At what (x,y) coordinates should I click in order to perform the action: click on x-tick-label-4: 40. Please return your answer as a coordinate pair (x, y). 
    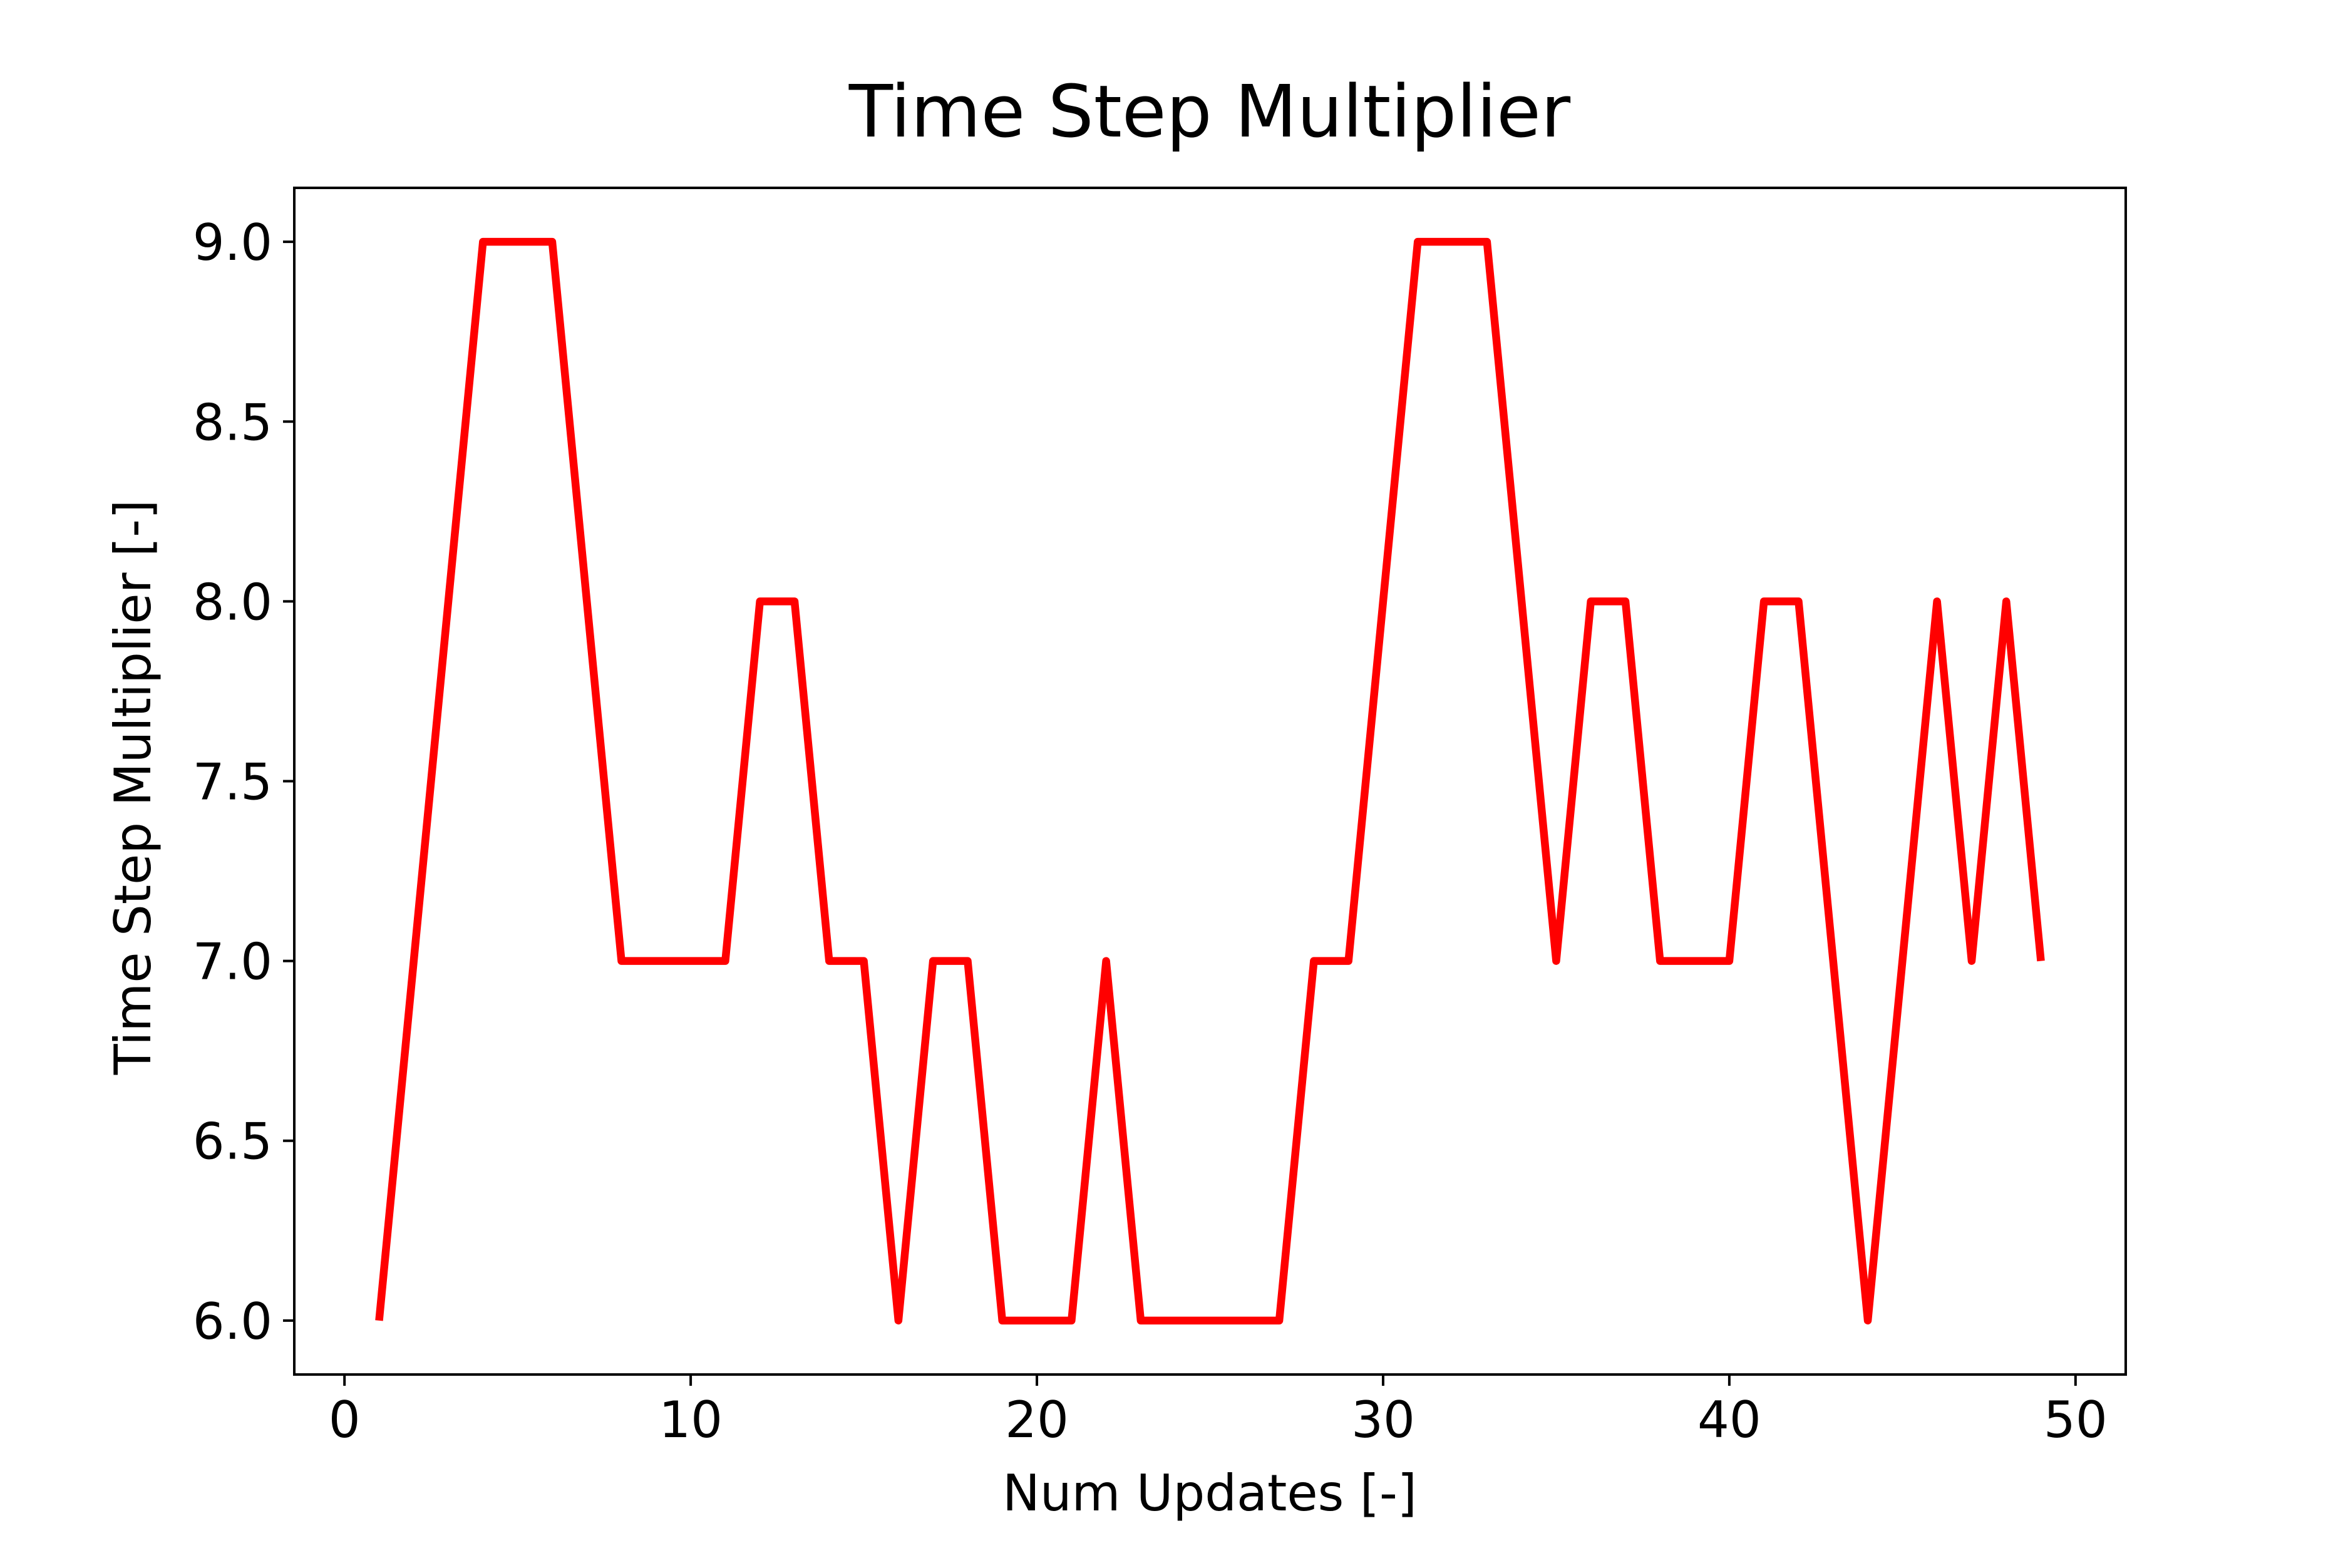
    Looking at the image, I should click on (1729, 1420).